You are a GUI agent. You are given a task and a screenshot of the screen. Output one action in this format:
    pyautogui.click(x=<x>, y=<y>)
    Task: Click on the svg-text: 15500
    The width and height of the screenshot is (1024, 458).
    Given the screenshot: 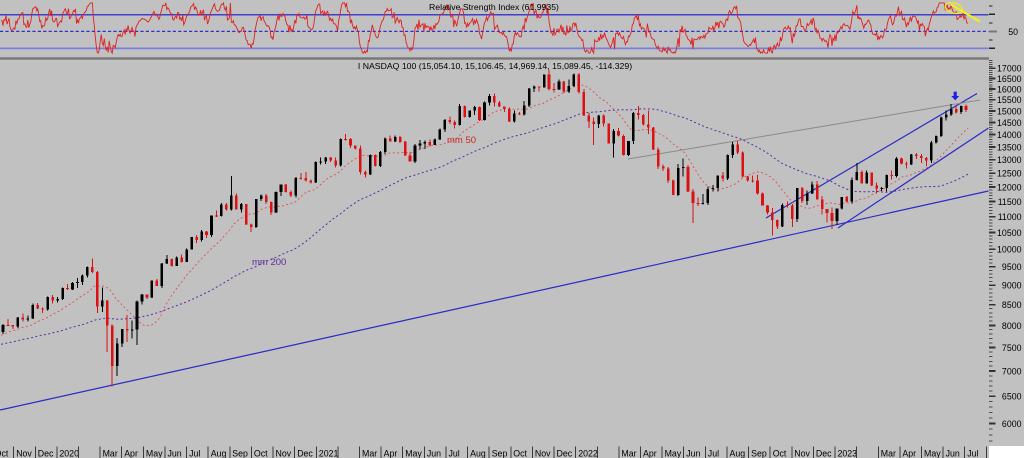 What is the action you would take?
    pyautogui.click(x=1009, y=100)
    